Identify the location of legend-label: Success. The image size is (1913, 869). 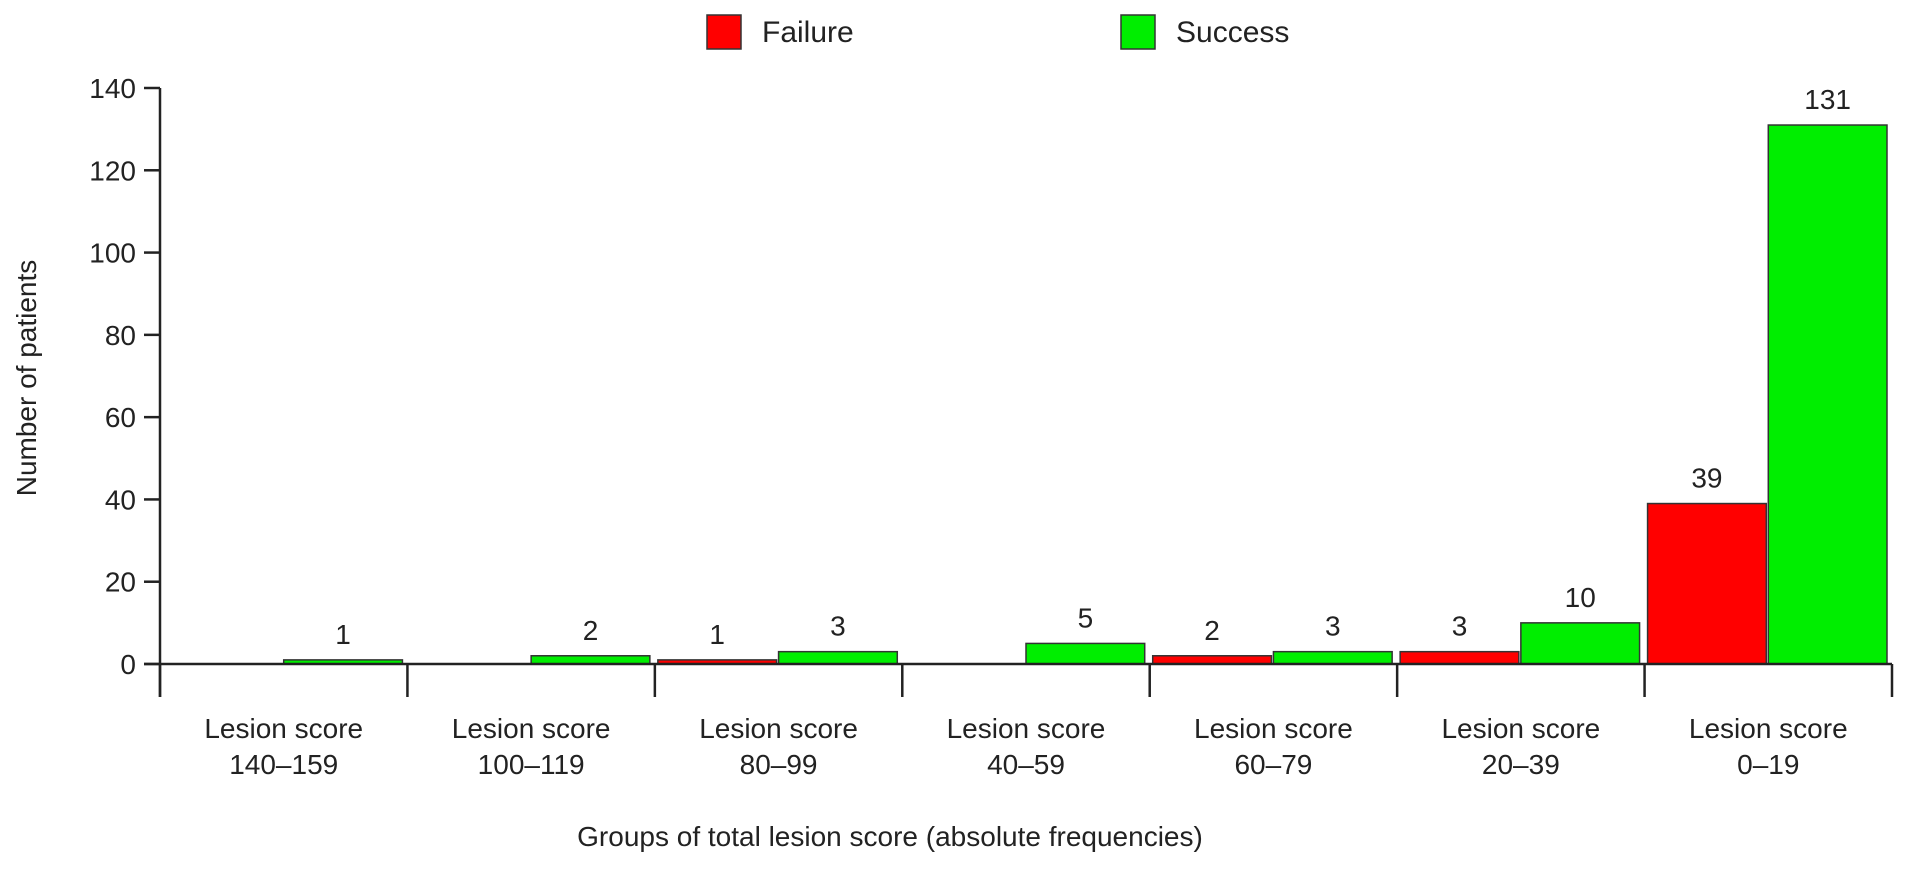
(1232, 32).